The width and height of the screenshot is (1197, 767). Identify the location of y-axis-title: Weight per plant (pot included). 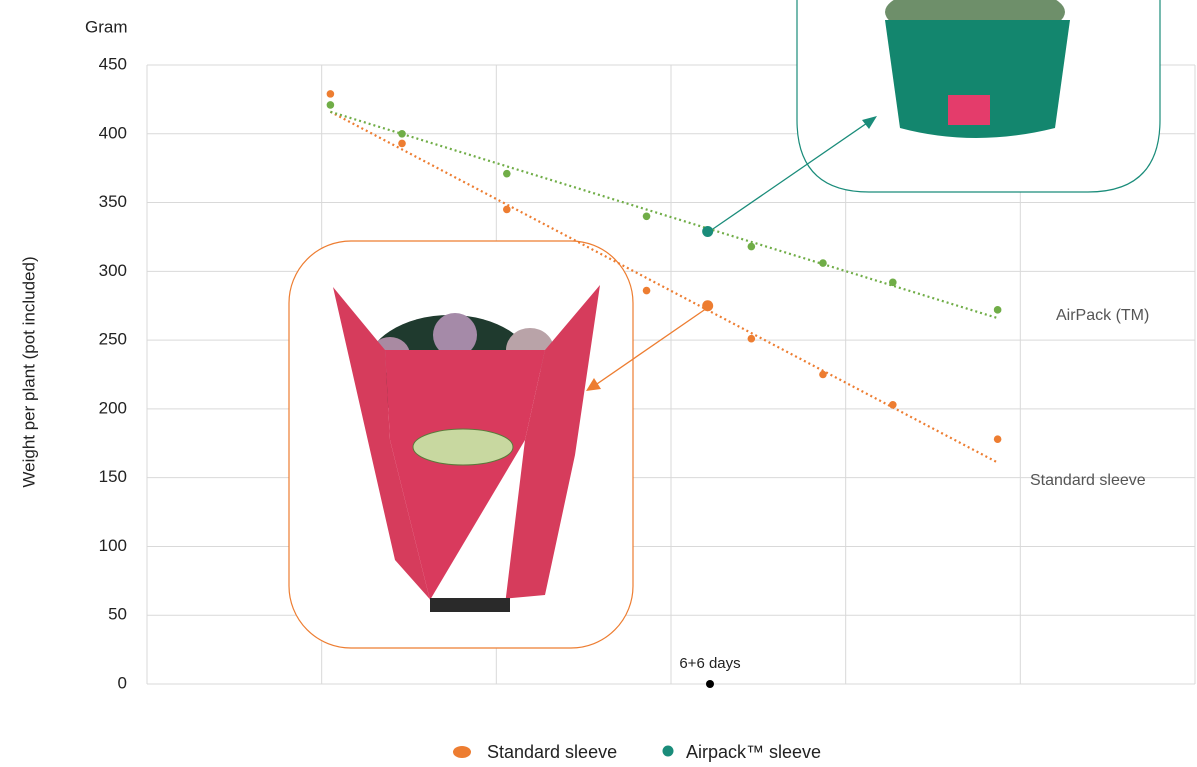
(28, 371).